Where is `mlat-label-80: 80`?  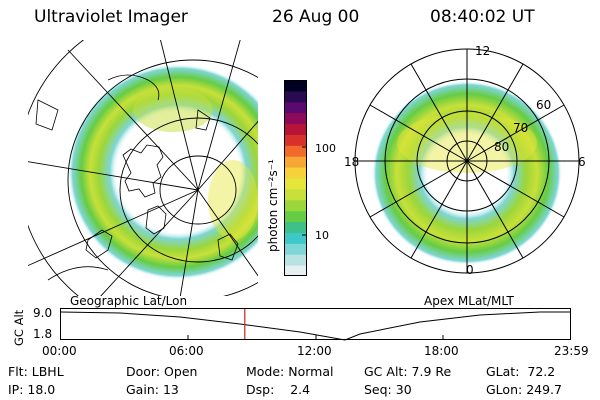
mlat-label-80: 80 is located at coordinates (502, 147).